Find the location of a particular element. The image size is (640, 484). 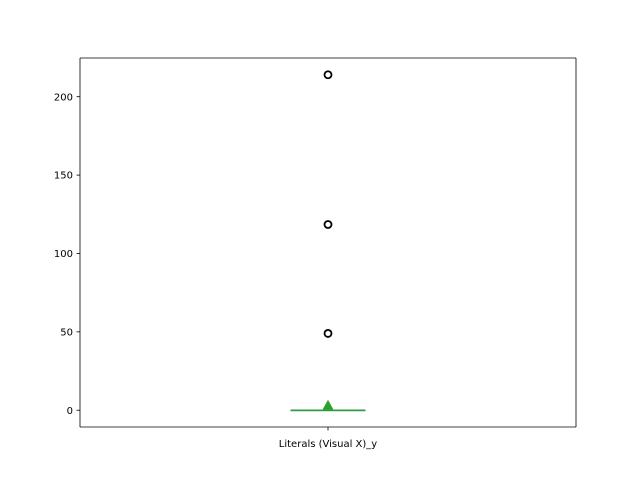

y-tick-label: 150 is located at coordinates (63, 176).